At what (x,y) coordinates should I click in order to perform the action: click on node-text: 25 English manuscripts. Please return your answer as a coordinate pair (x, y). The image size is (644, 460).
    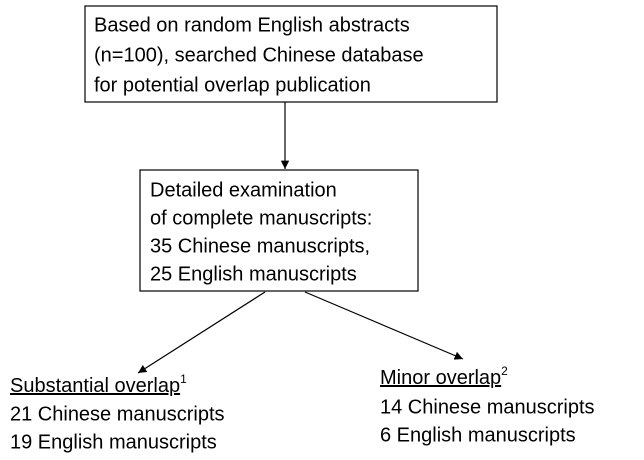
    Looking at the image, I should click on (253, 274).